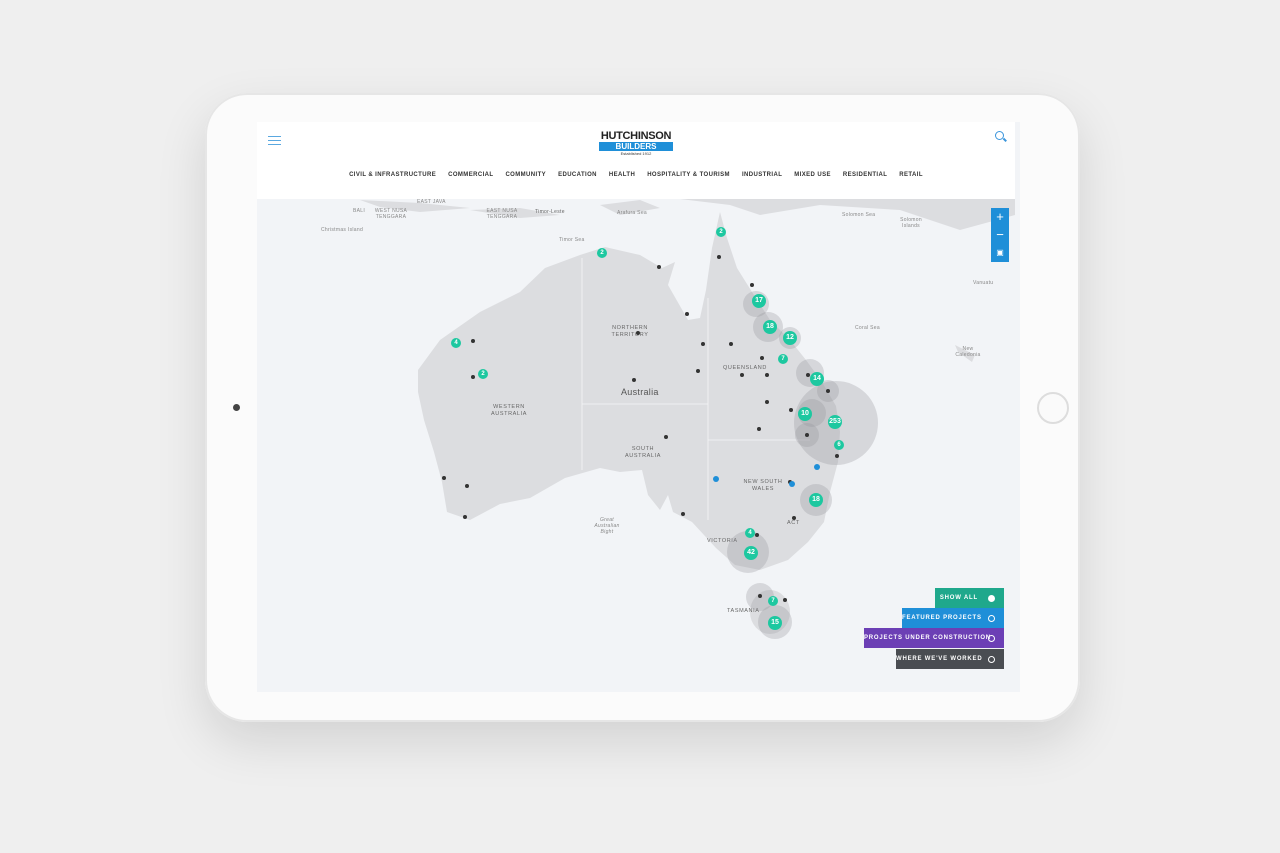 This screenshot has width=1280, height=853. I want to click on filter-featured-projects: FEATURED PROJECTS, so click(953, 618).